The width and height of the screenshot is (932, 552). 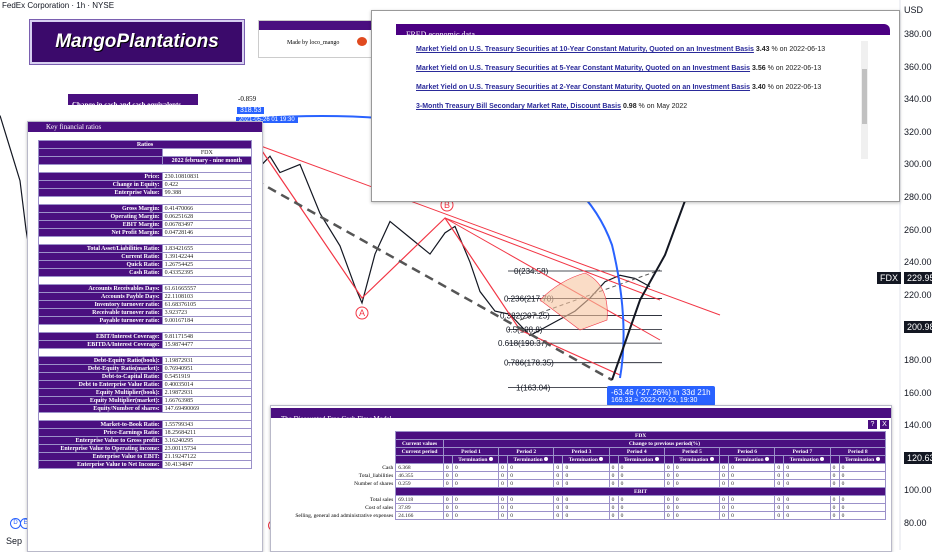 What do you see at coordinates (419, 467) in the screenshot?
I see `dcf-row-value: 6.368` at bounding box center [419, 467].